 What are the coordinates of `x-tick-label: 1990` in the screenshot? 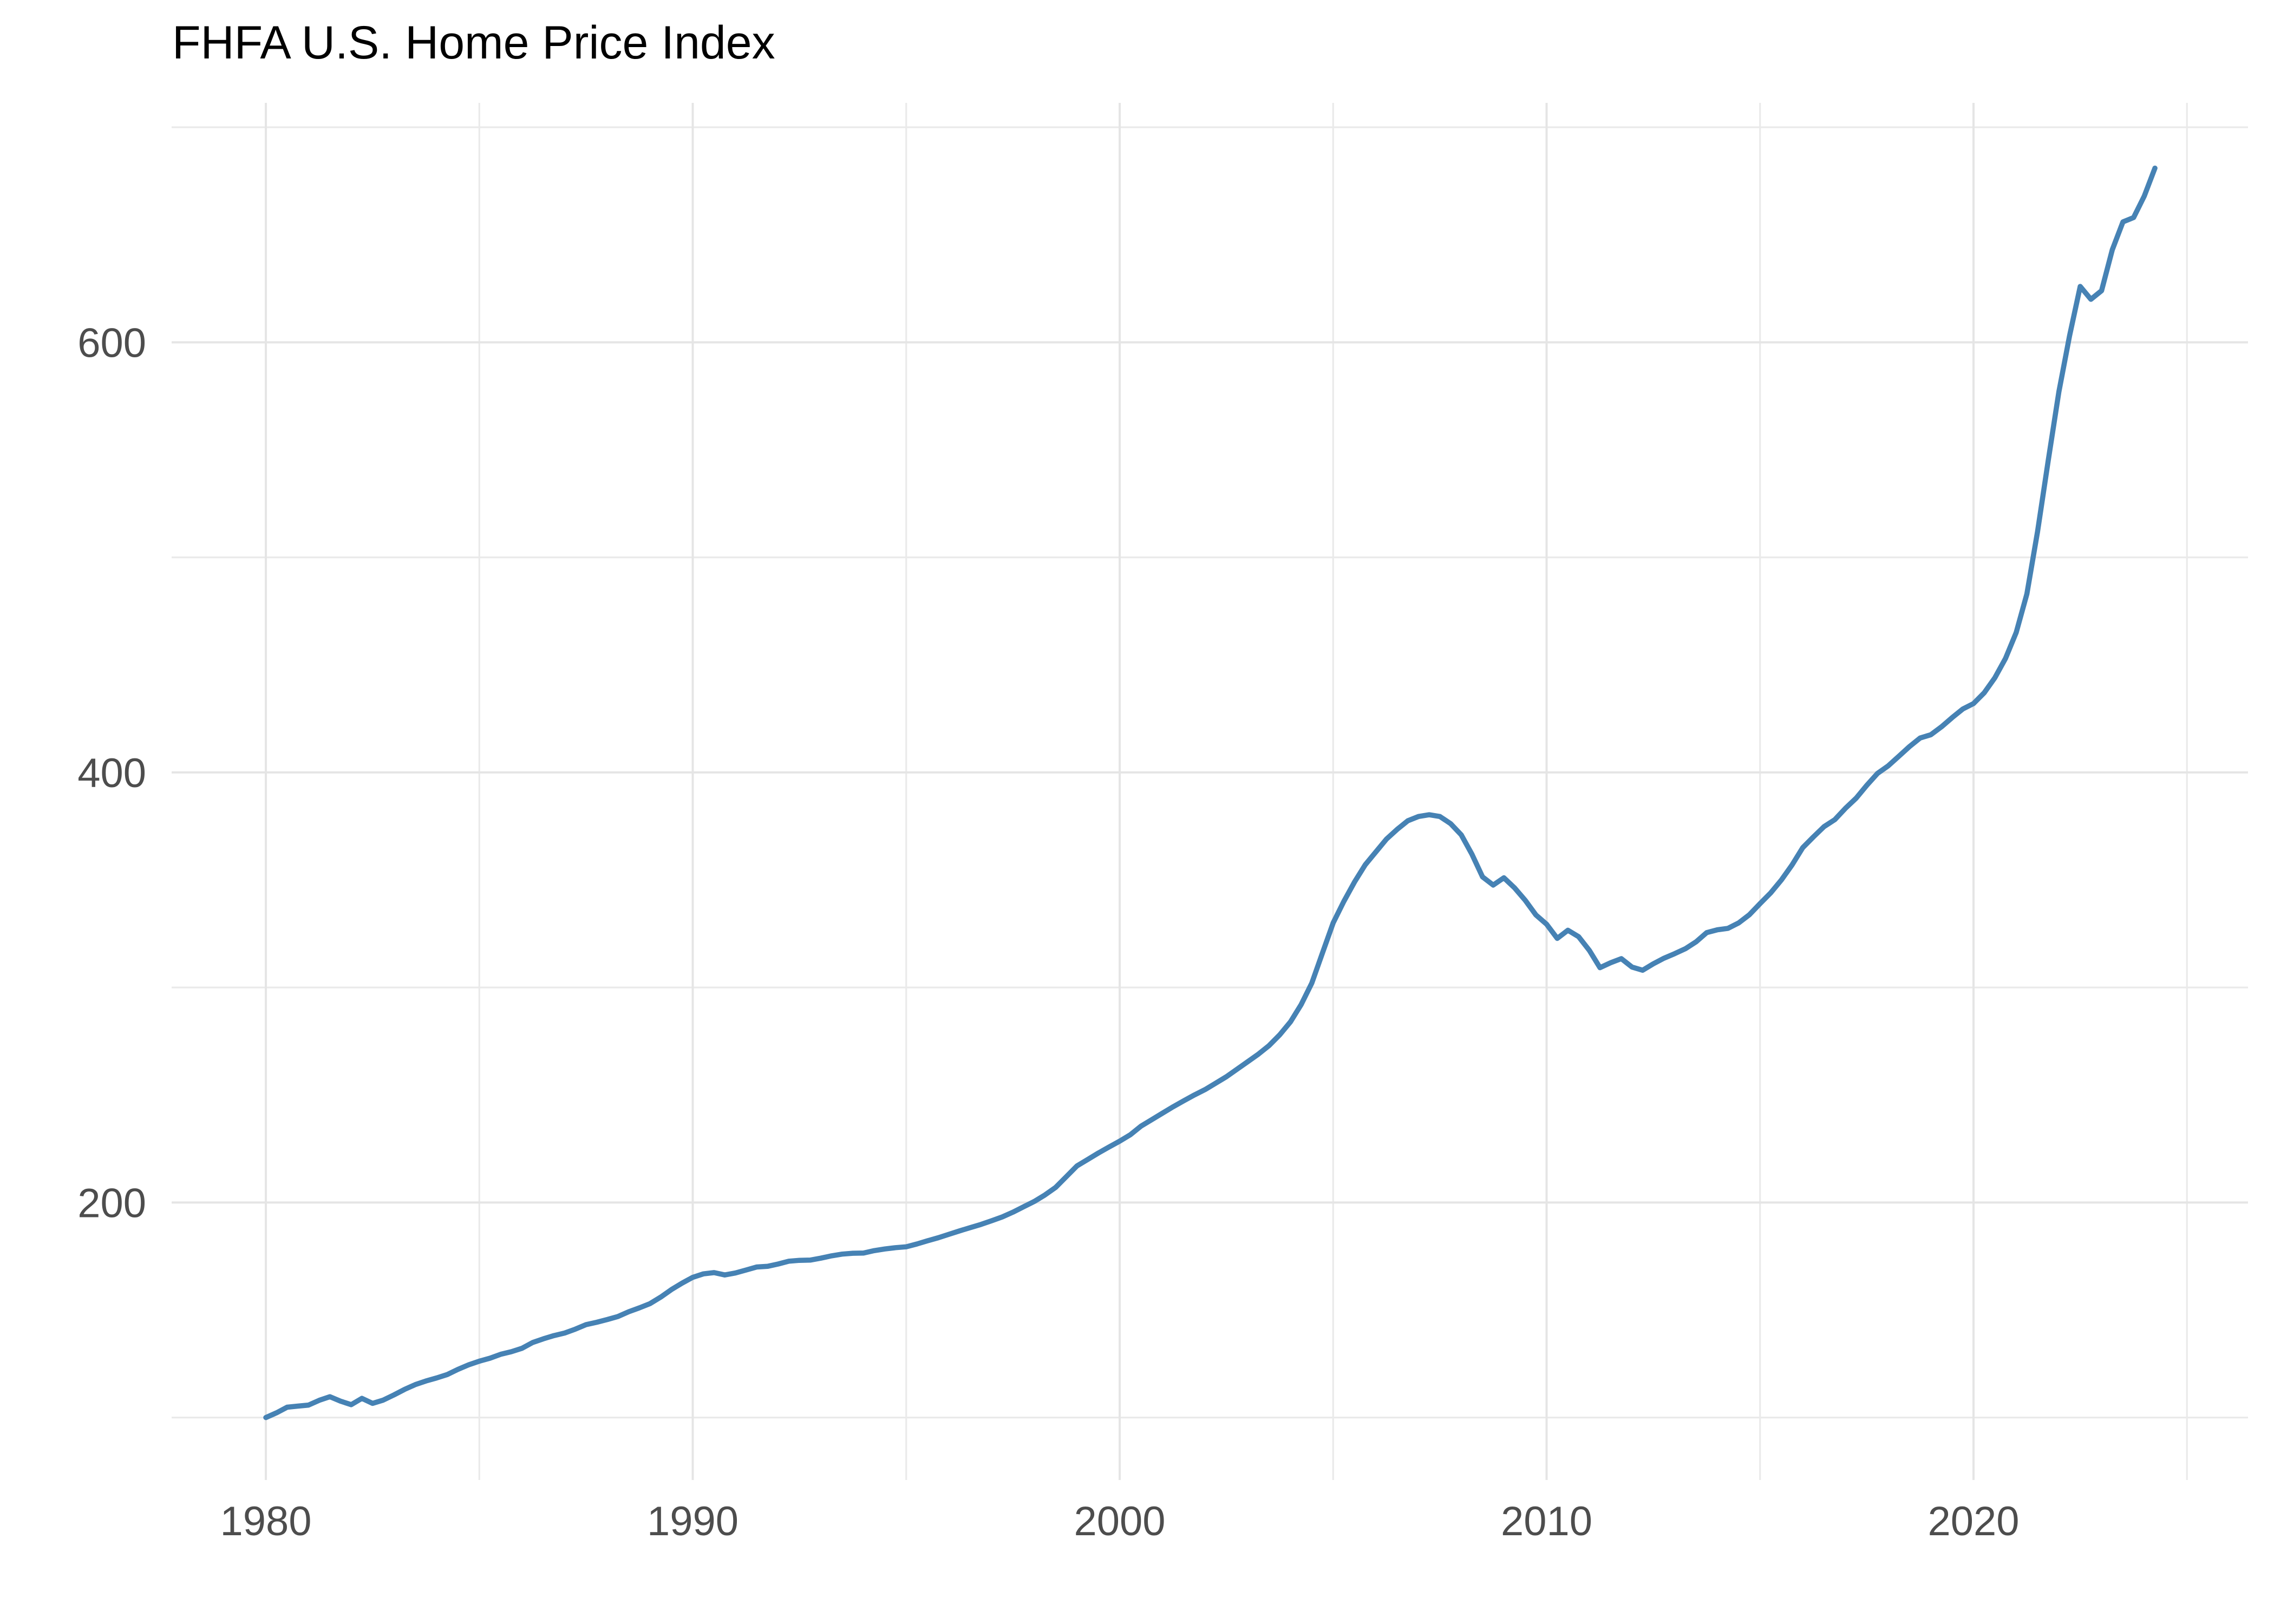 It's located at (693, 1521).